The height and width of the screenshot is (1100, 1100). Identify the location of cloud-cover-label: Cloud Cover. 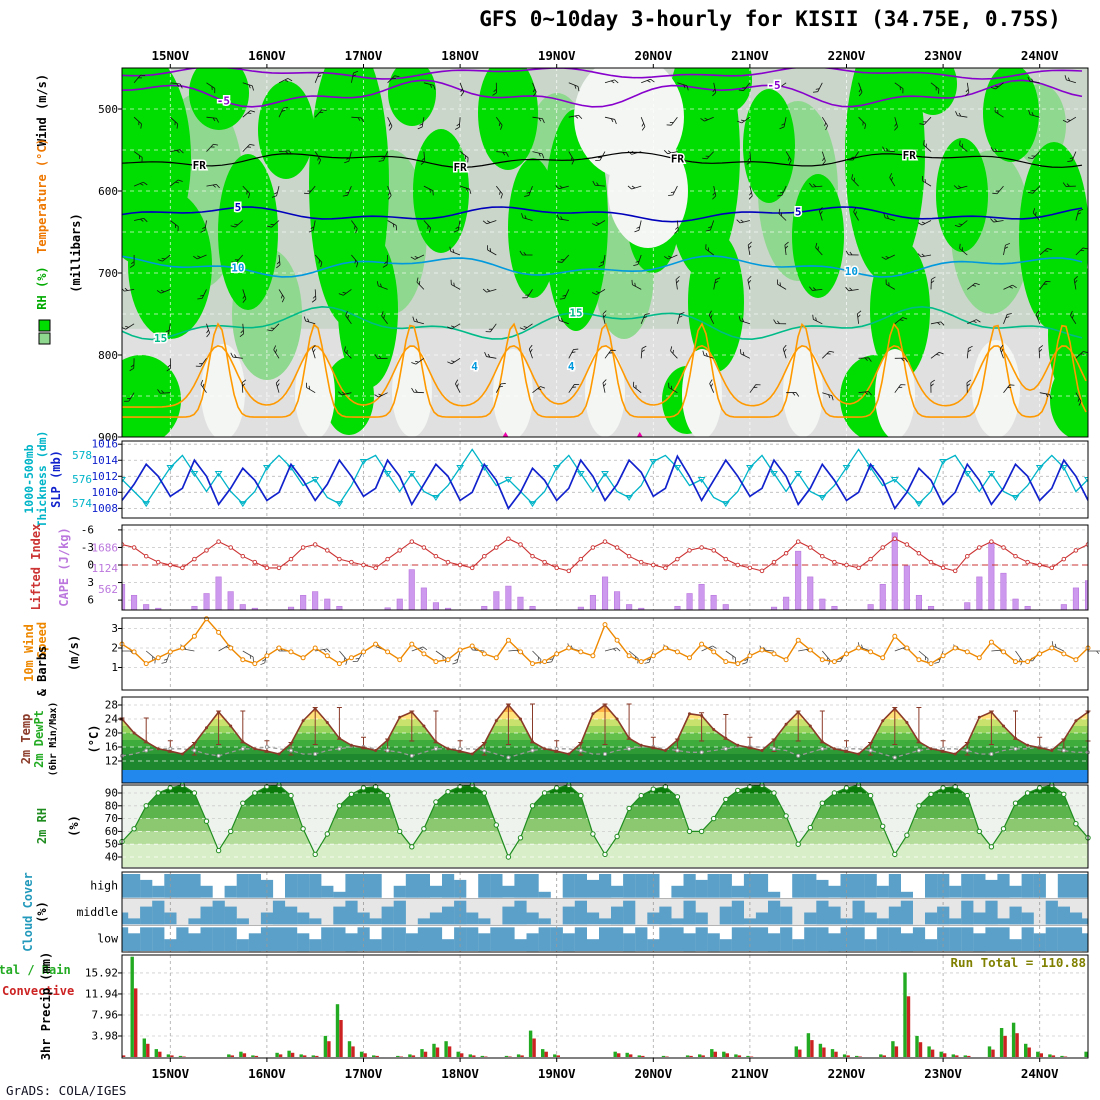
(28, 911).